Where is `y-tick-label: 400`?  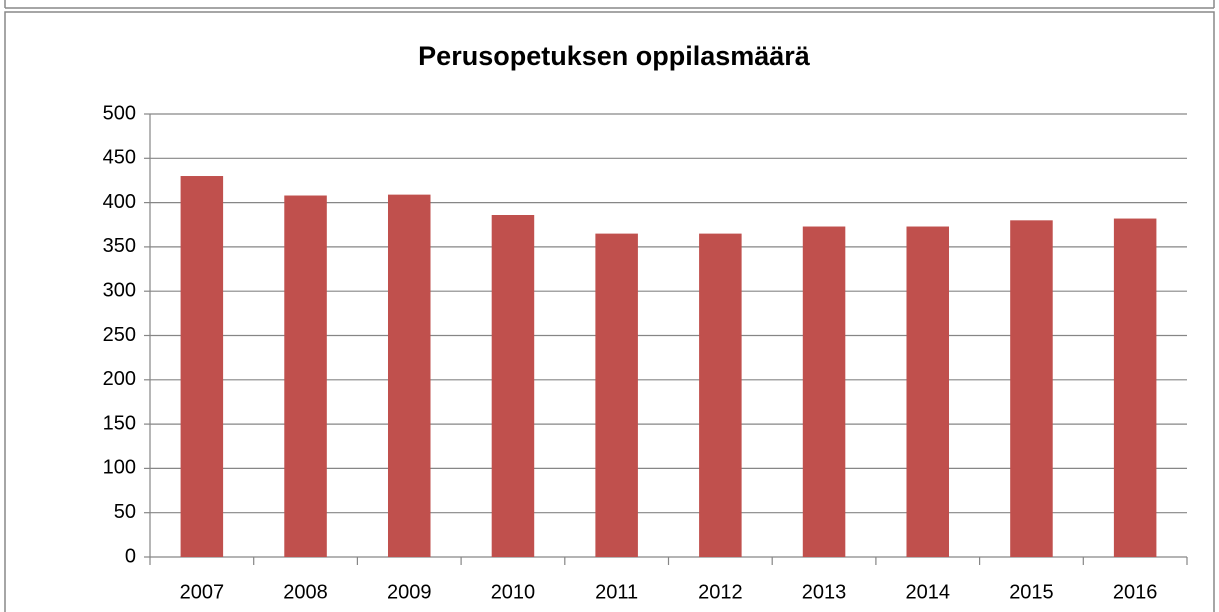
y-tick-label: 400 is located at coordinates (119, 202).